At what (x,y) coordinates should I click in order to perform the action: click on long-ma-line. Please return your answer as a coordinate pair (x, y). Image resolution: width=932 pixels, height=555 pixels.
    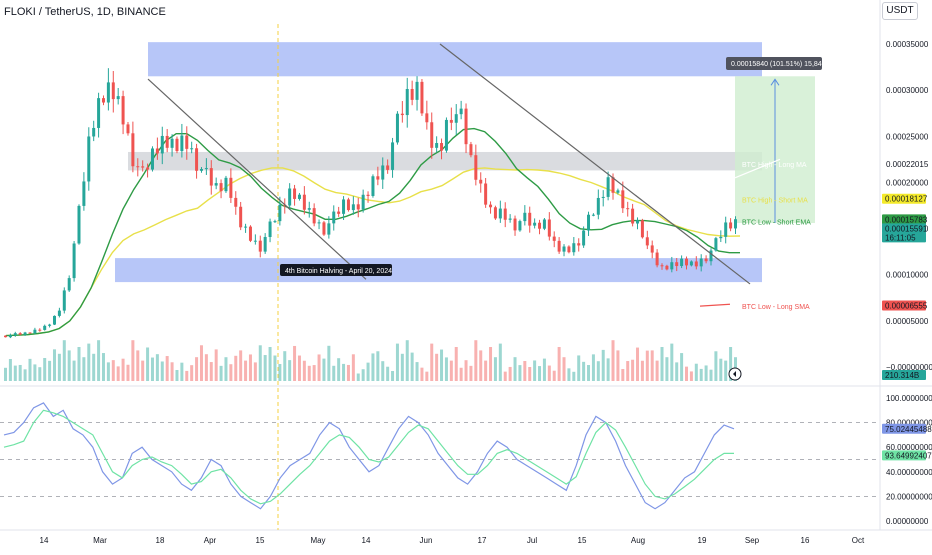
    Looking at the image, I should click on (757, 168).